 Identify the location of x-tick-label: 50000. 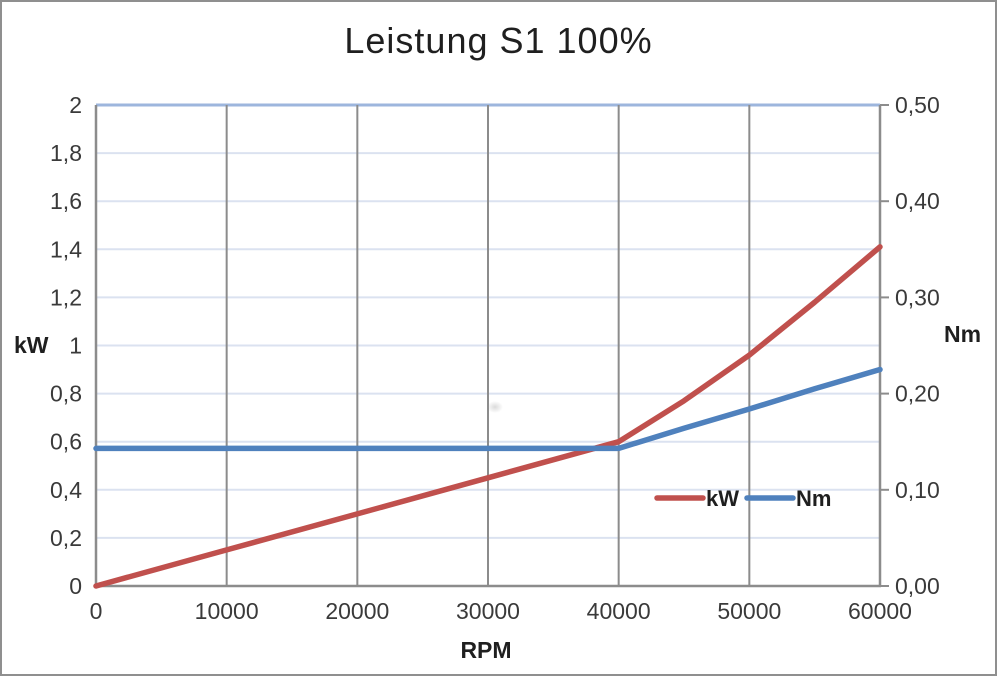
(749, 611).